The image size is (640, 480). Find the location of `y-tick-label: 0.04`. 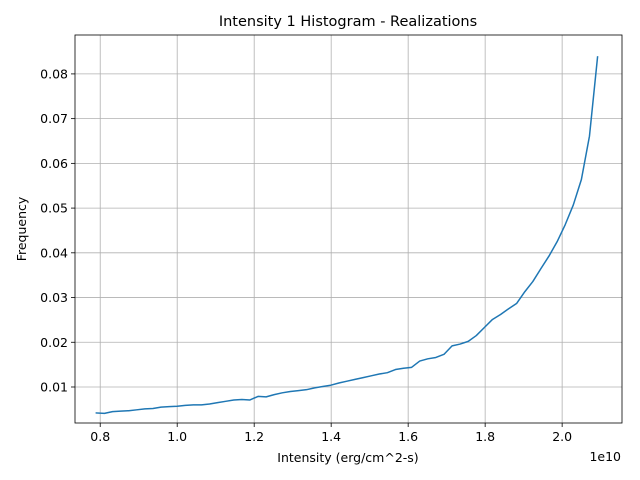

y-tick-label: 0.04 is located at coordinates (54, 252).